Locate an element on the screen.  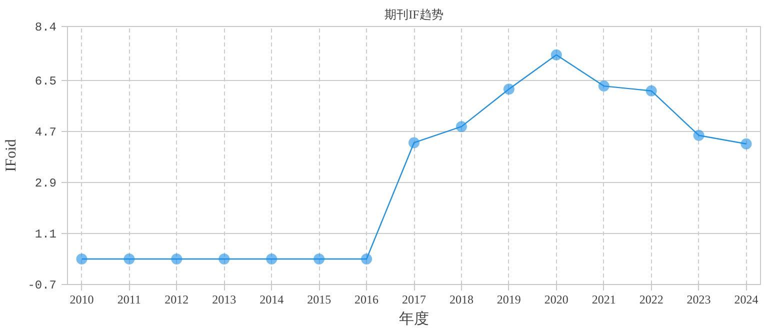
x-tick-label: 2021 is located at coordinates (604, 299).